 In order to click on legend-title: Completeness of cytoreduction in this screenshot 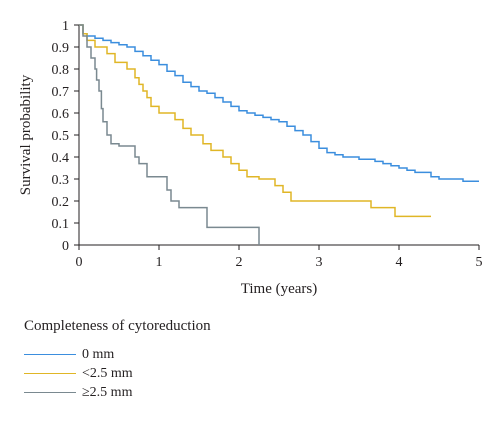, I will do `click(117, 326)`.